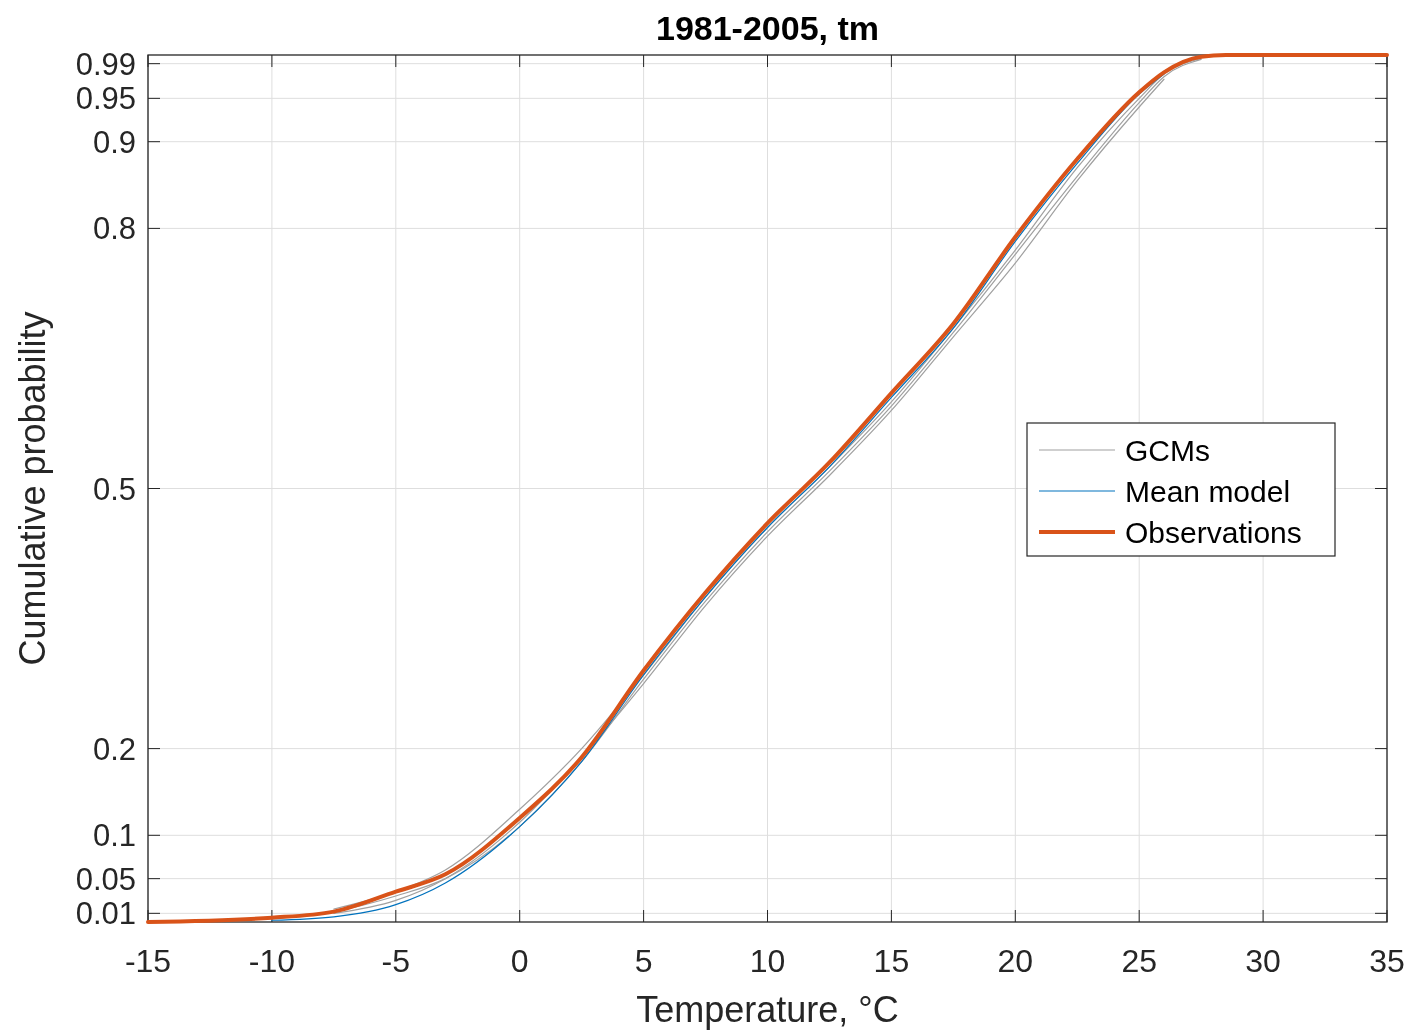 This screenshot has height=1034, width=1416. I want to click on legend-label: Observations, so click(1213, 532).